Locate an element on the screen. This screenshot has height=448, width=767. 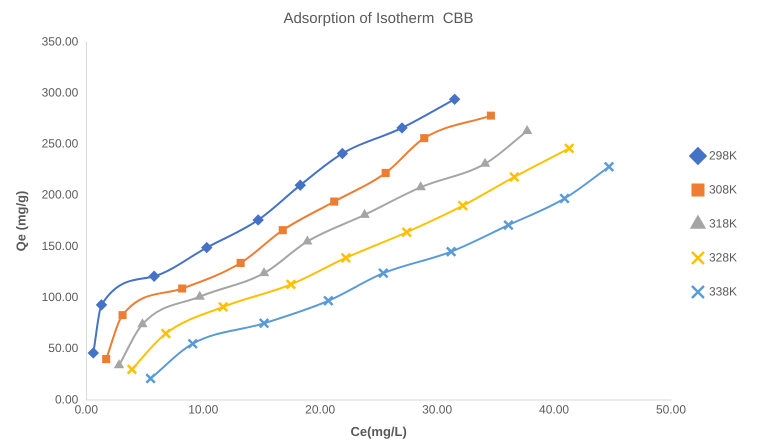
x-tick-label: 10.00 is located at coordinates (203, 409).